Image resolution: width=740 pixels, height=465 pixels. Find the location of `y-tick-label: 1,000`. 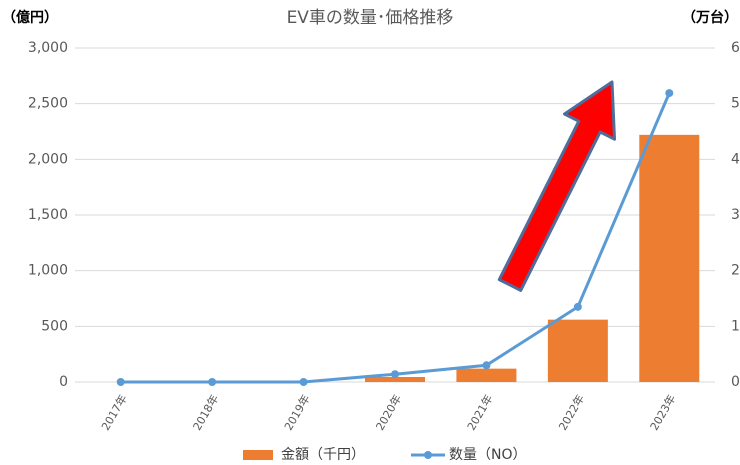

y-tick-label: 1,000 is located at coordinates (48, 271).